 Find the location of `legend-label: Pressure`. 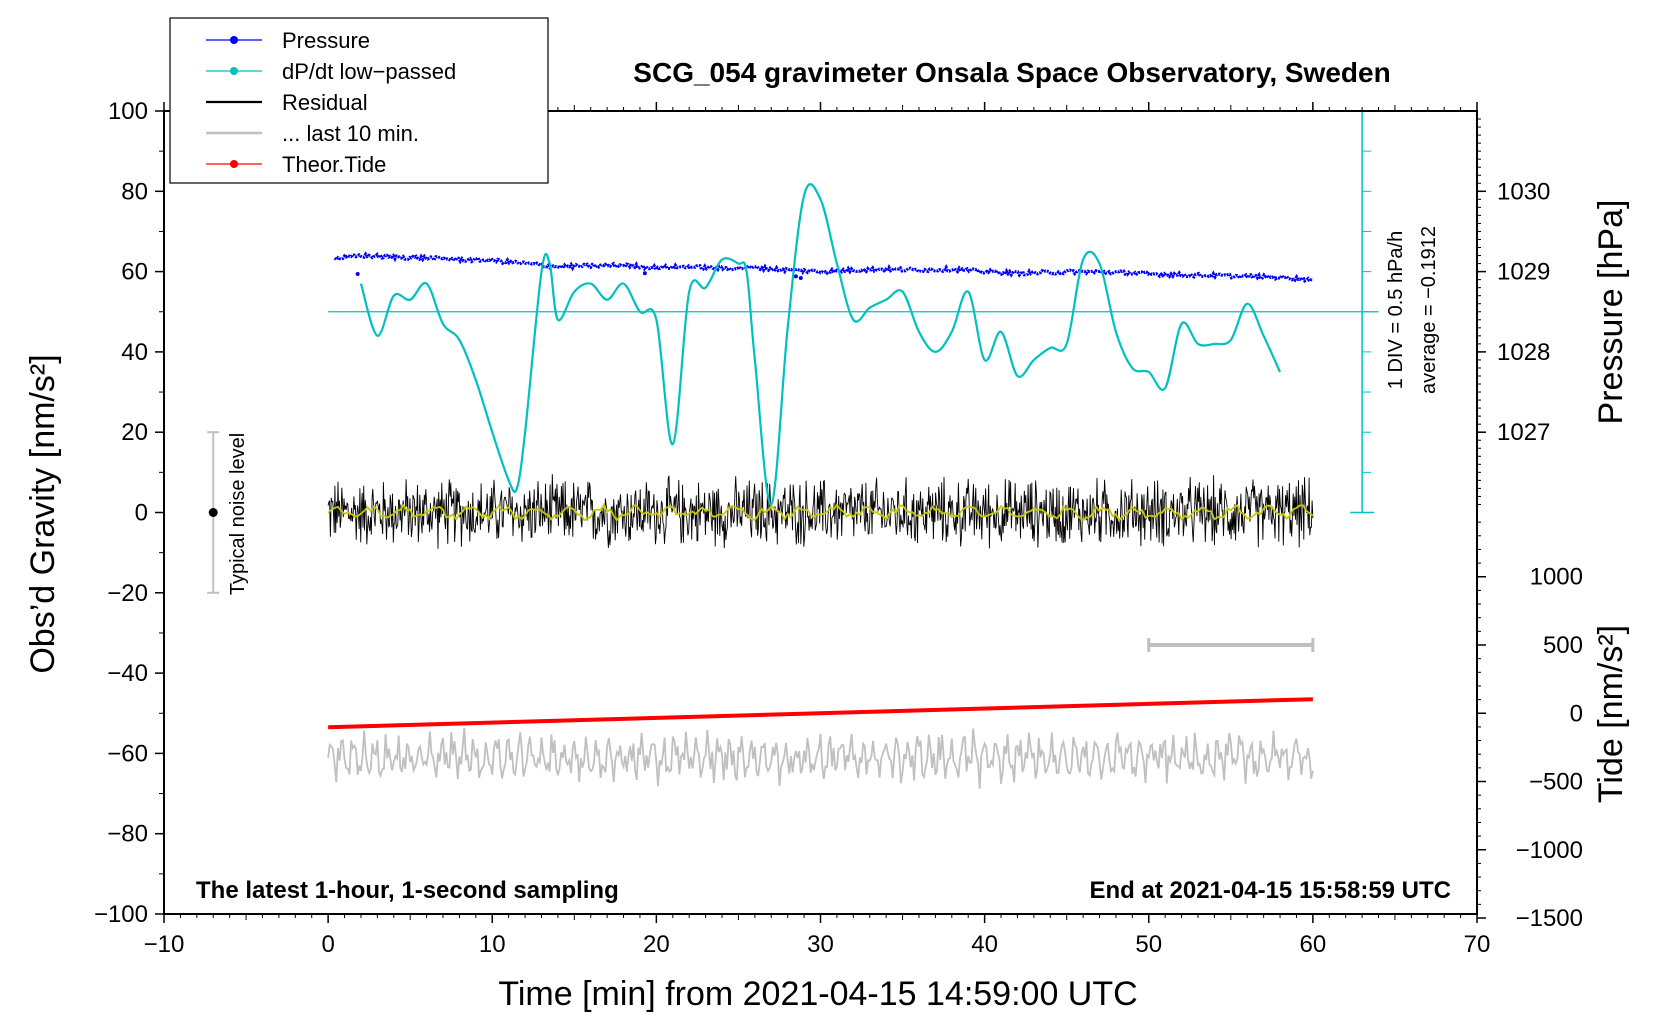

legend-label: Pressure is located at coordinates (326, 40).